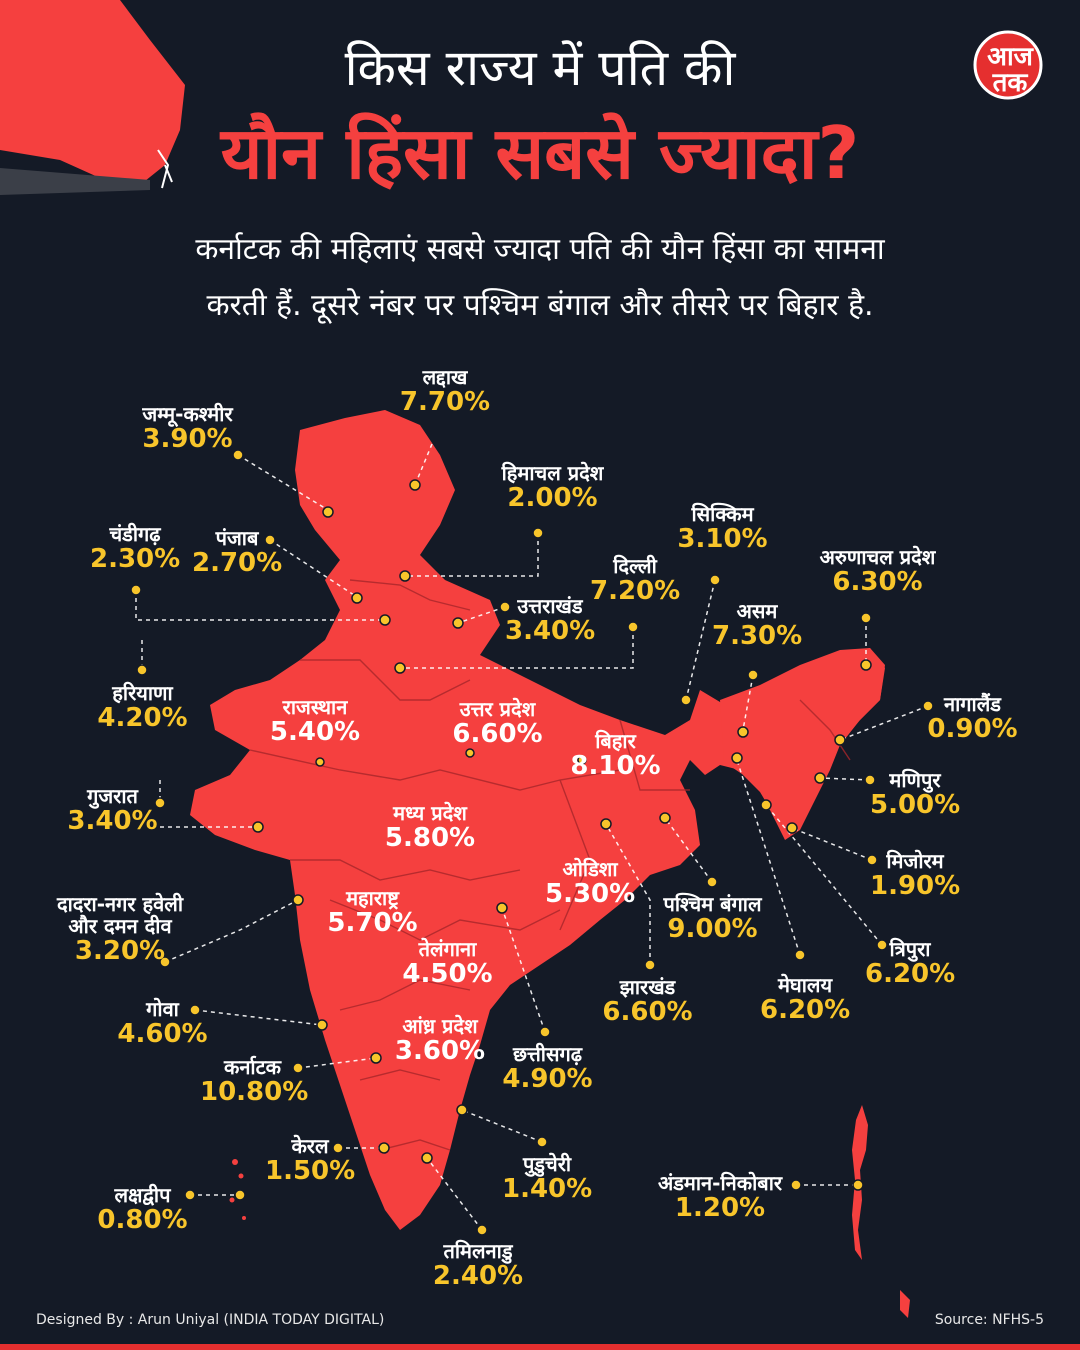 Image resolution: width=1080 pixels, height=1350 pixels. Describe the element at coordinates (112, 796) in the screenshot. I see `region-name: गुजरात` at that location.